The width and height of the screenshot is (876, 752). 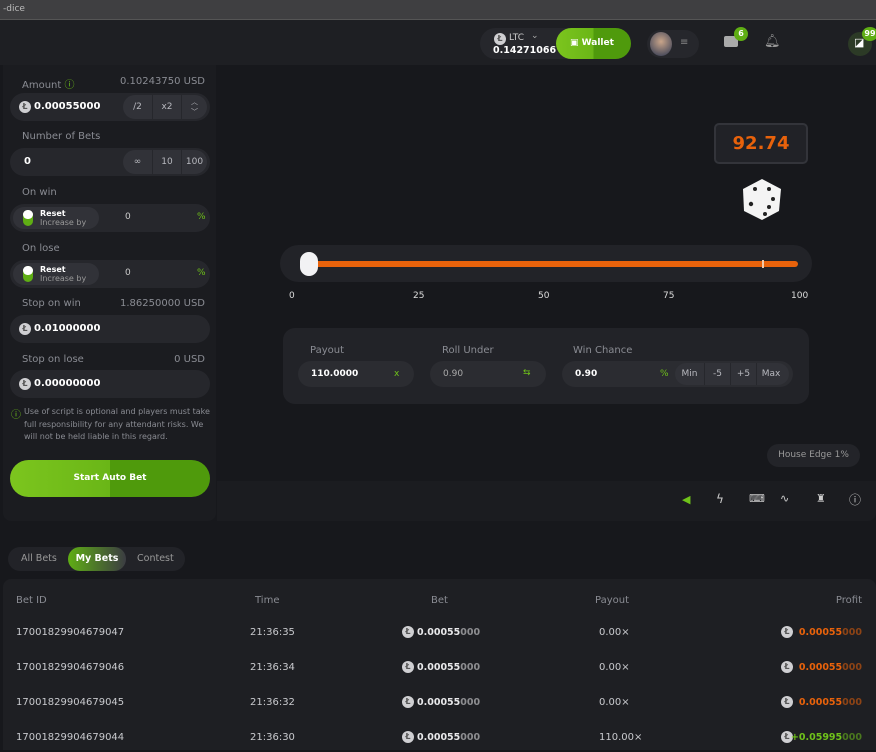 What do you see at coordinates (39, 558) in the screenshot?
I see `tab-all-bets: All Bets` at bounding box center [39, 558].